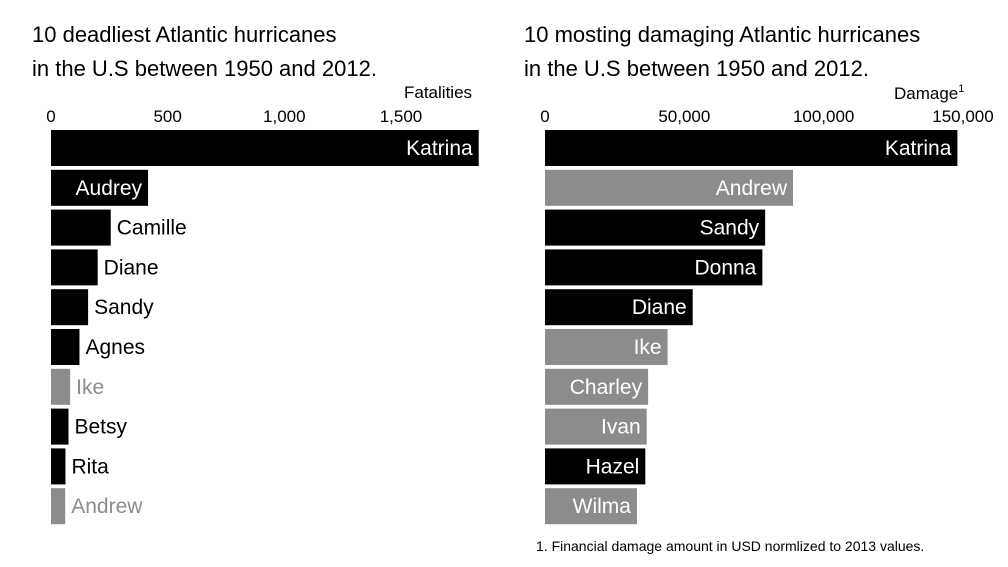  Describe the element at coordinates (725, 267) in the screenshot. I see `damage-bar-label: Donna` at that location.